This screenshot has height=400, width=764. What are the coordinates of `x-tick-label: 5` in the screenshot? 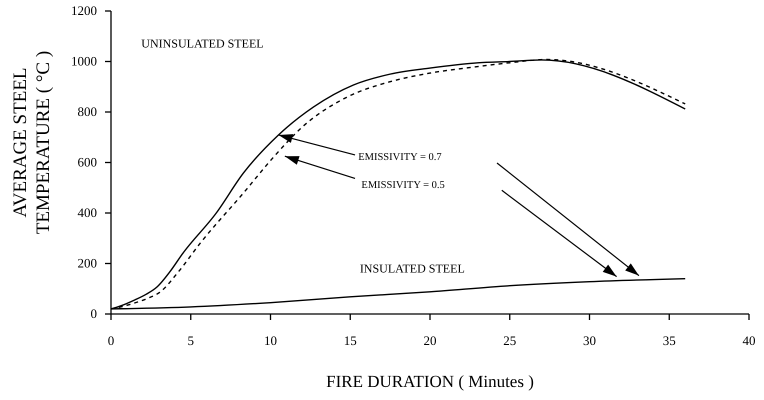 It's located at (191, 340).